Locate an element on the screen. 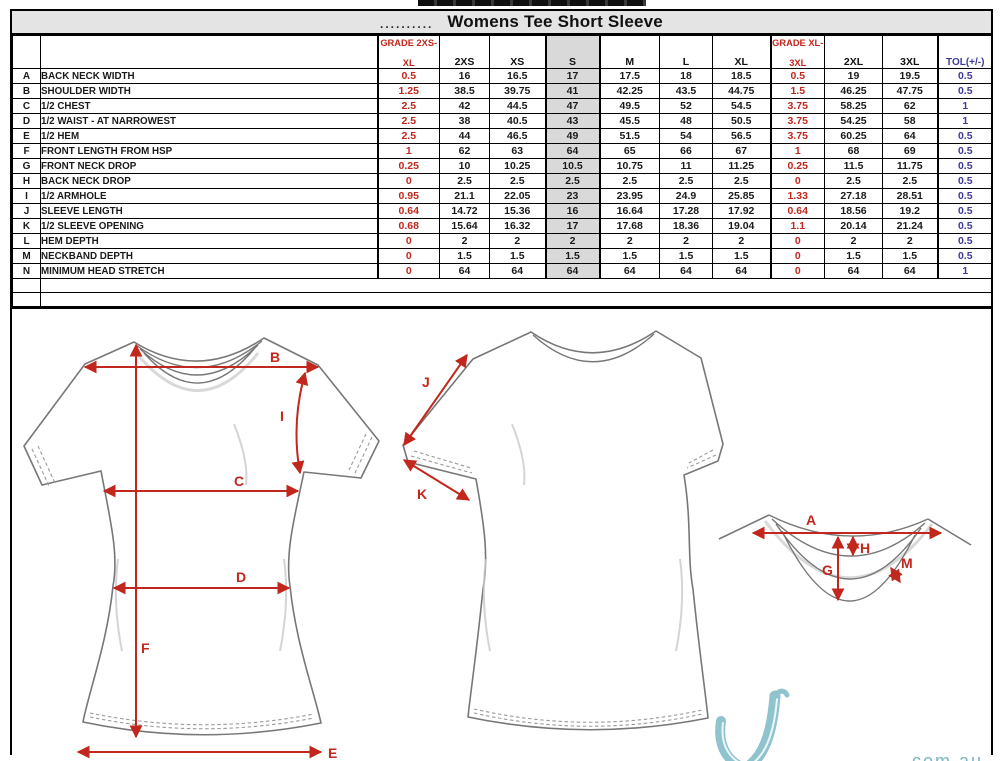 The image size is (1000, 761). collar-line is located at coordinates (199, 360).